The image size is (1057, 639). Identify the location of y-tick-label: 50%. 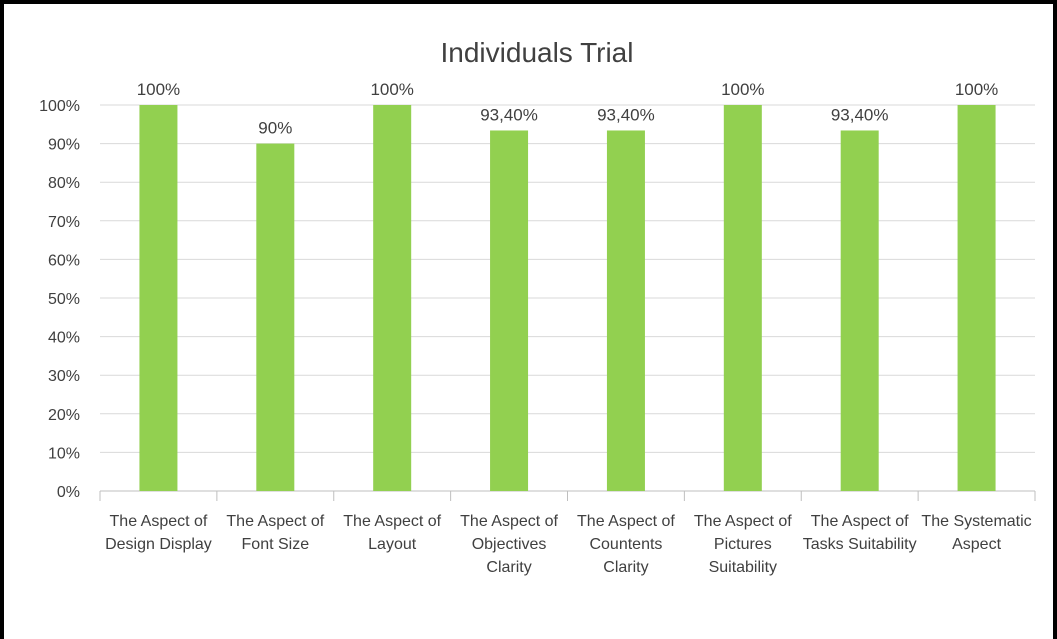
(64, 299).